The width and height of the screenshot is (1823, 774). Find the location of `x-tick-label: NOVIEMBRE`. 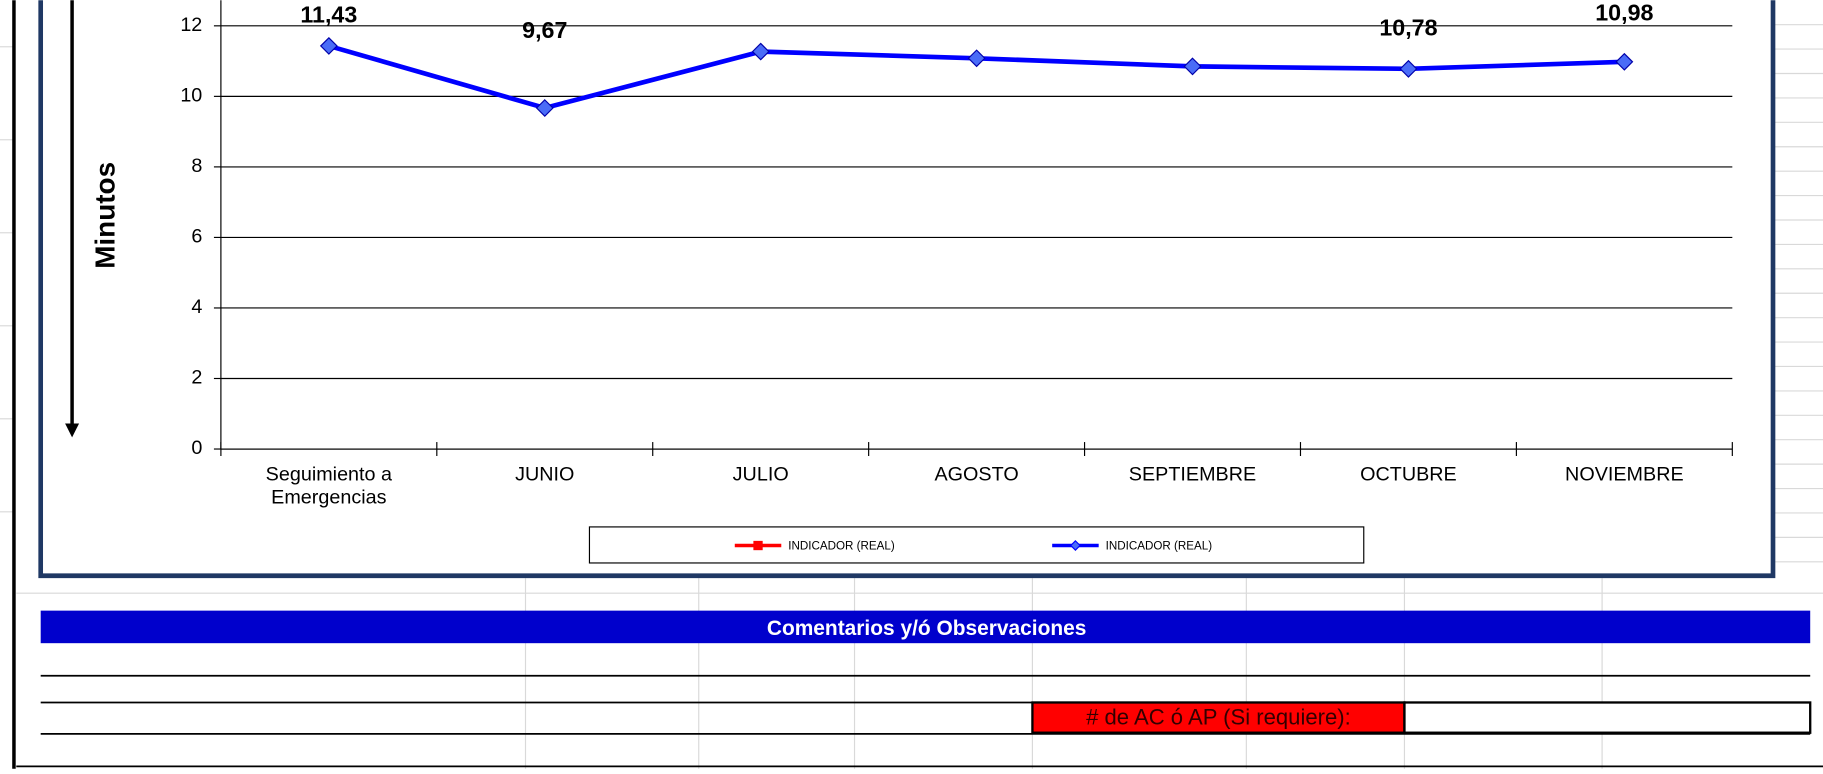

x-tick-label: NOVIEMBRE is located at coordinates (1624, 474).